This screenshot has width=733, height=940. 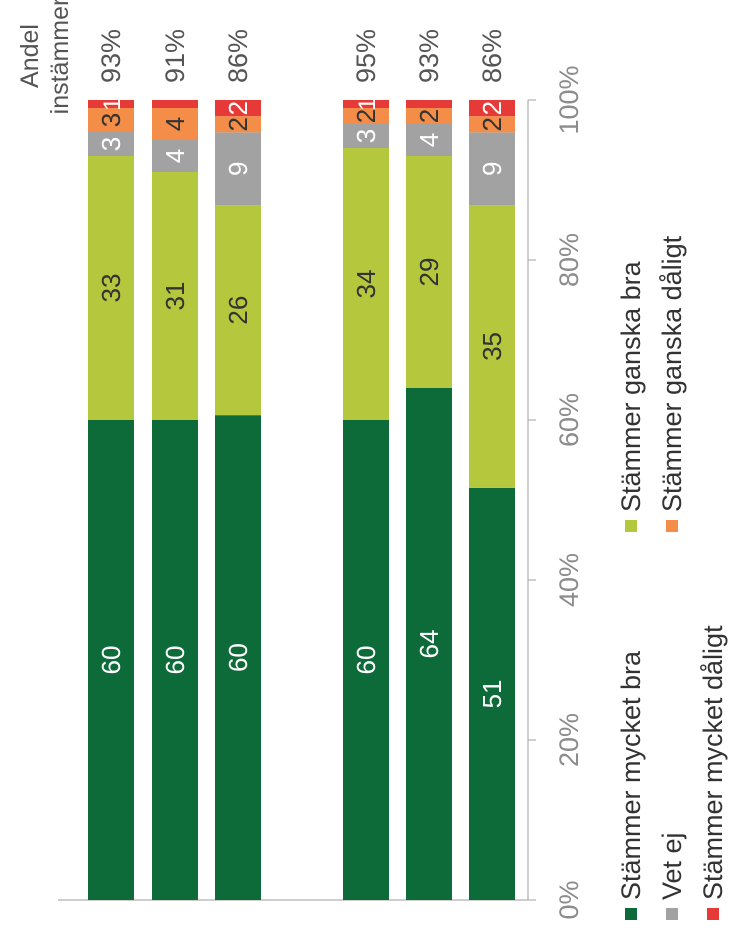 What do you see at coordinates (569, 420) in the screenshot?
I see `x-tick-label: 60%` at bounding box center [569, 420].